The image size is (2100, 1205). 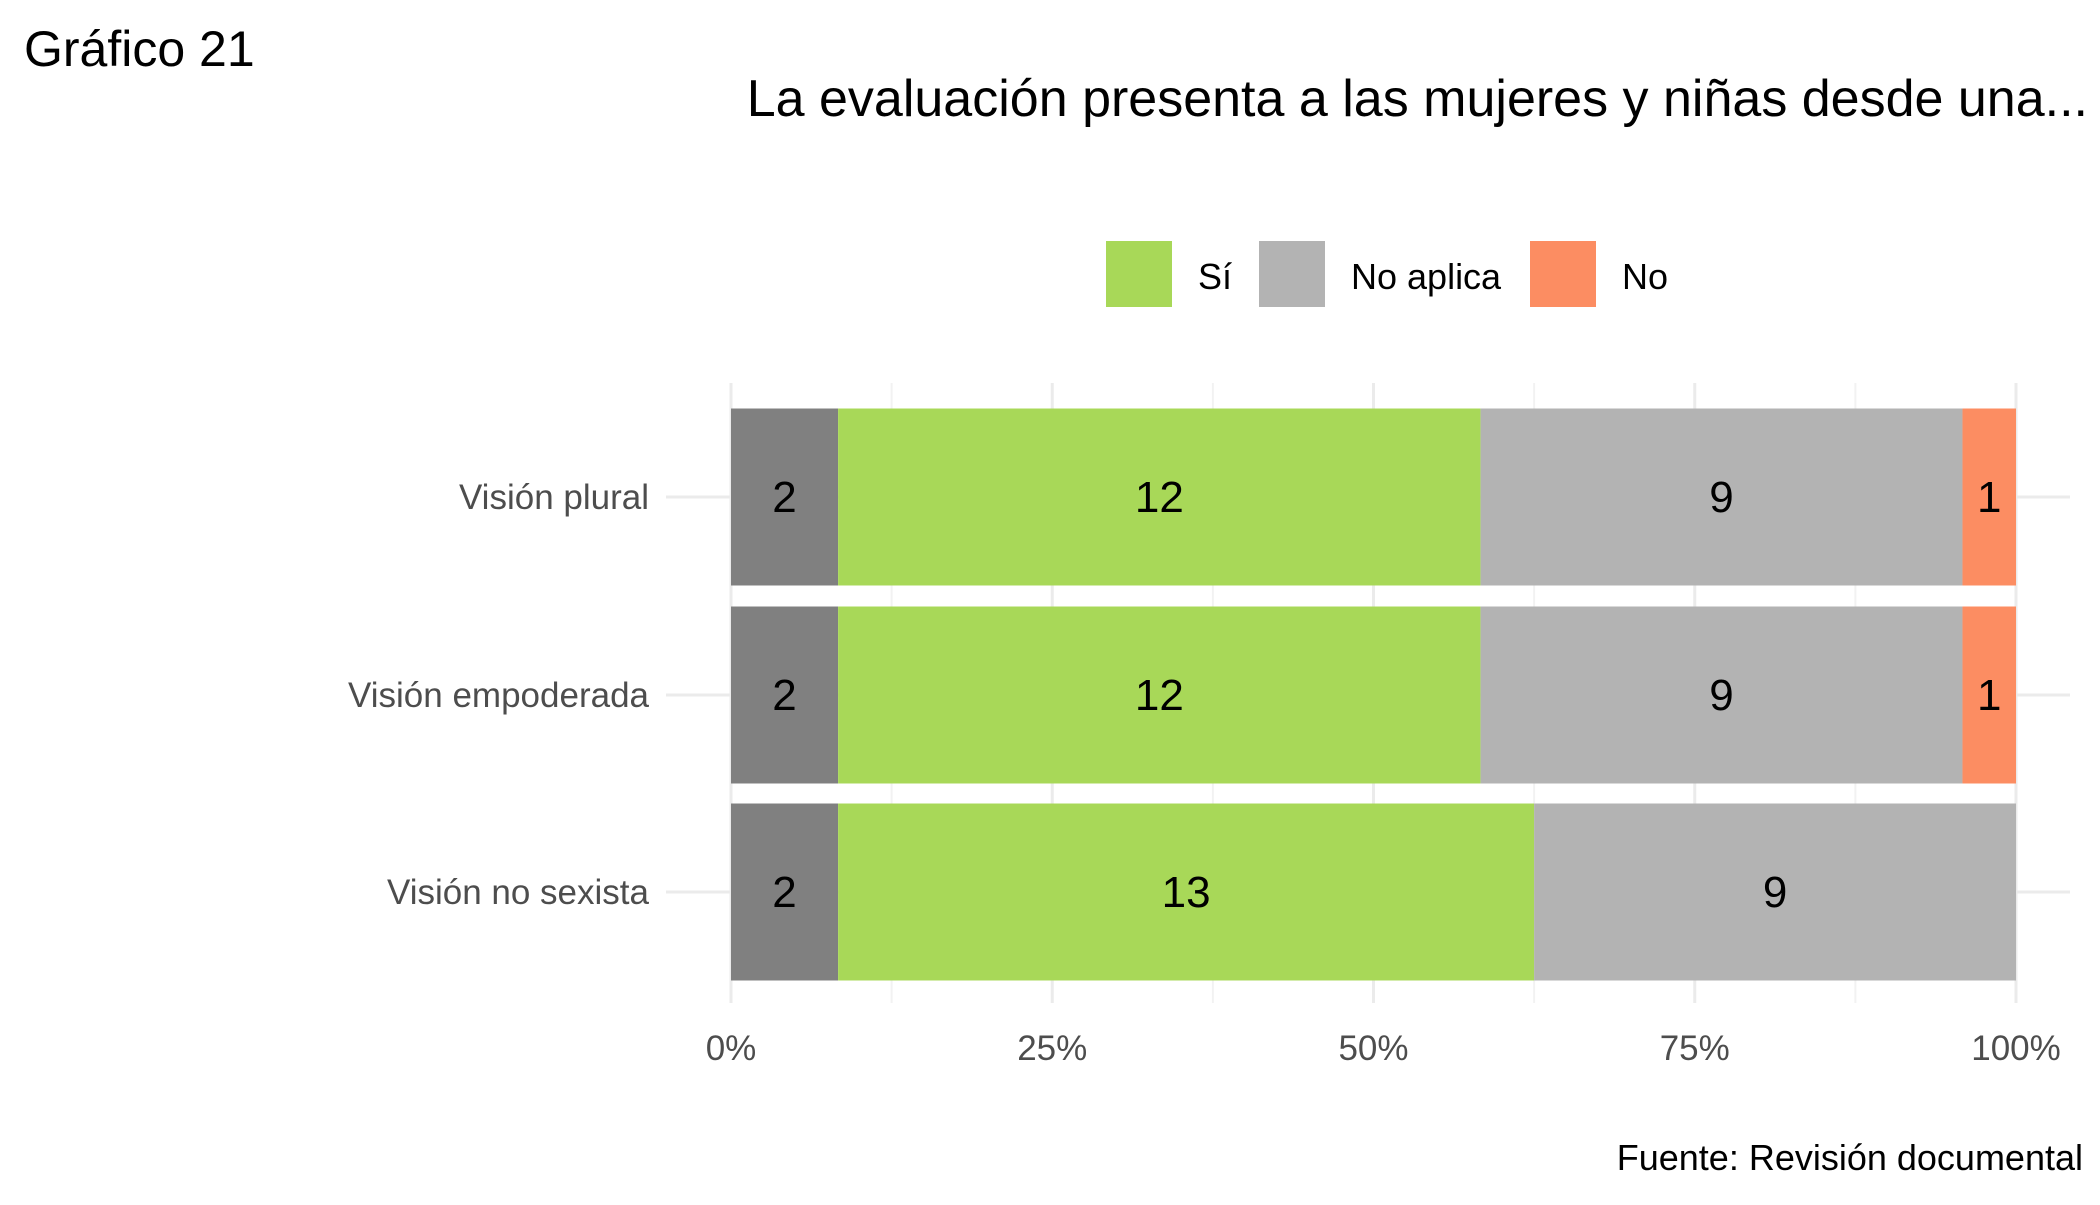 I want to click on legend: Sí No aplica No, so click(x=1387, y=274).